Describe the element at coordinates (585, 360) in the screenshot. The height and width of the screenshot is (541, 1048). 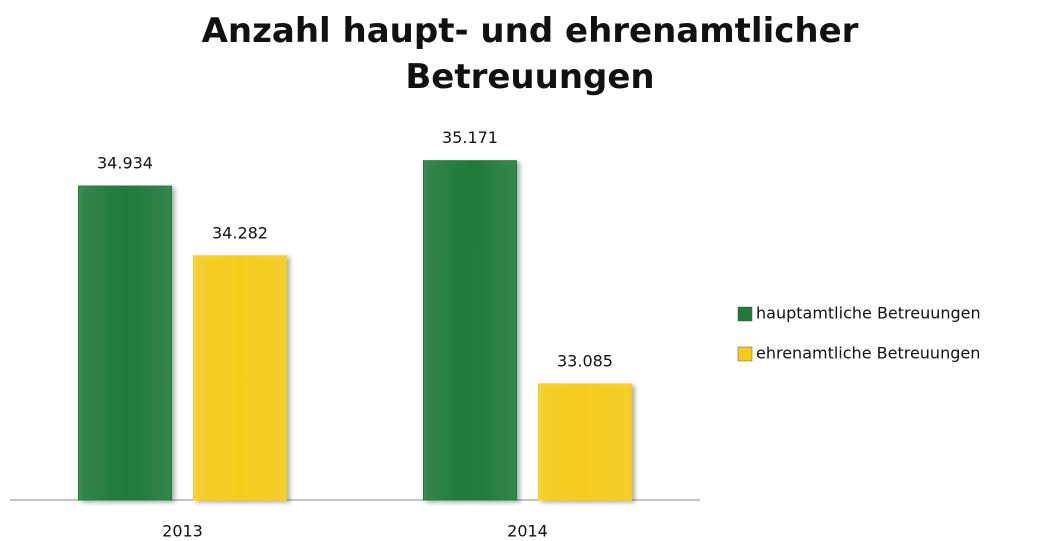
I see `value-label: 33.085` at that location.